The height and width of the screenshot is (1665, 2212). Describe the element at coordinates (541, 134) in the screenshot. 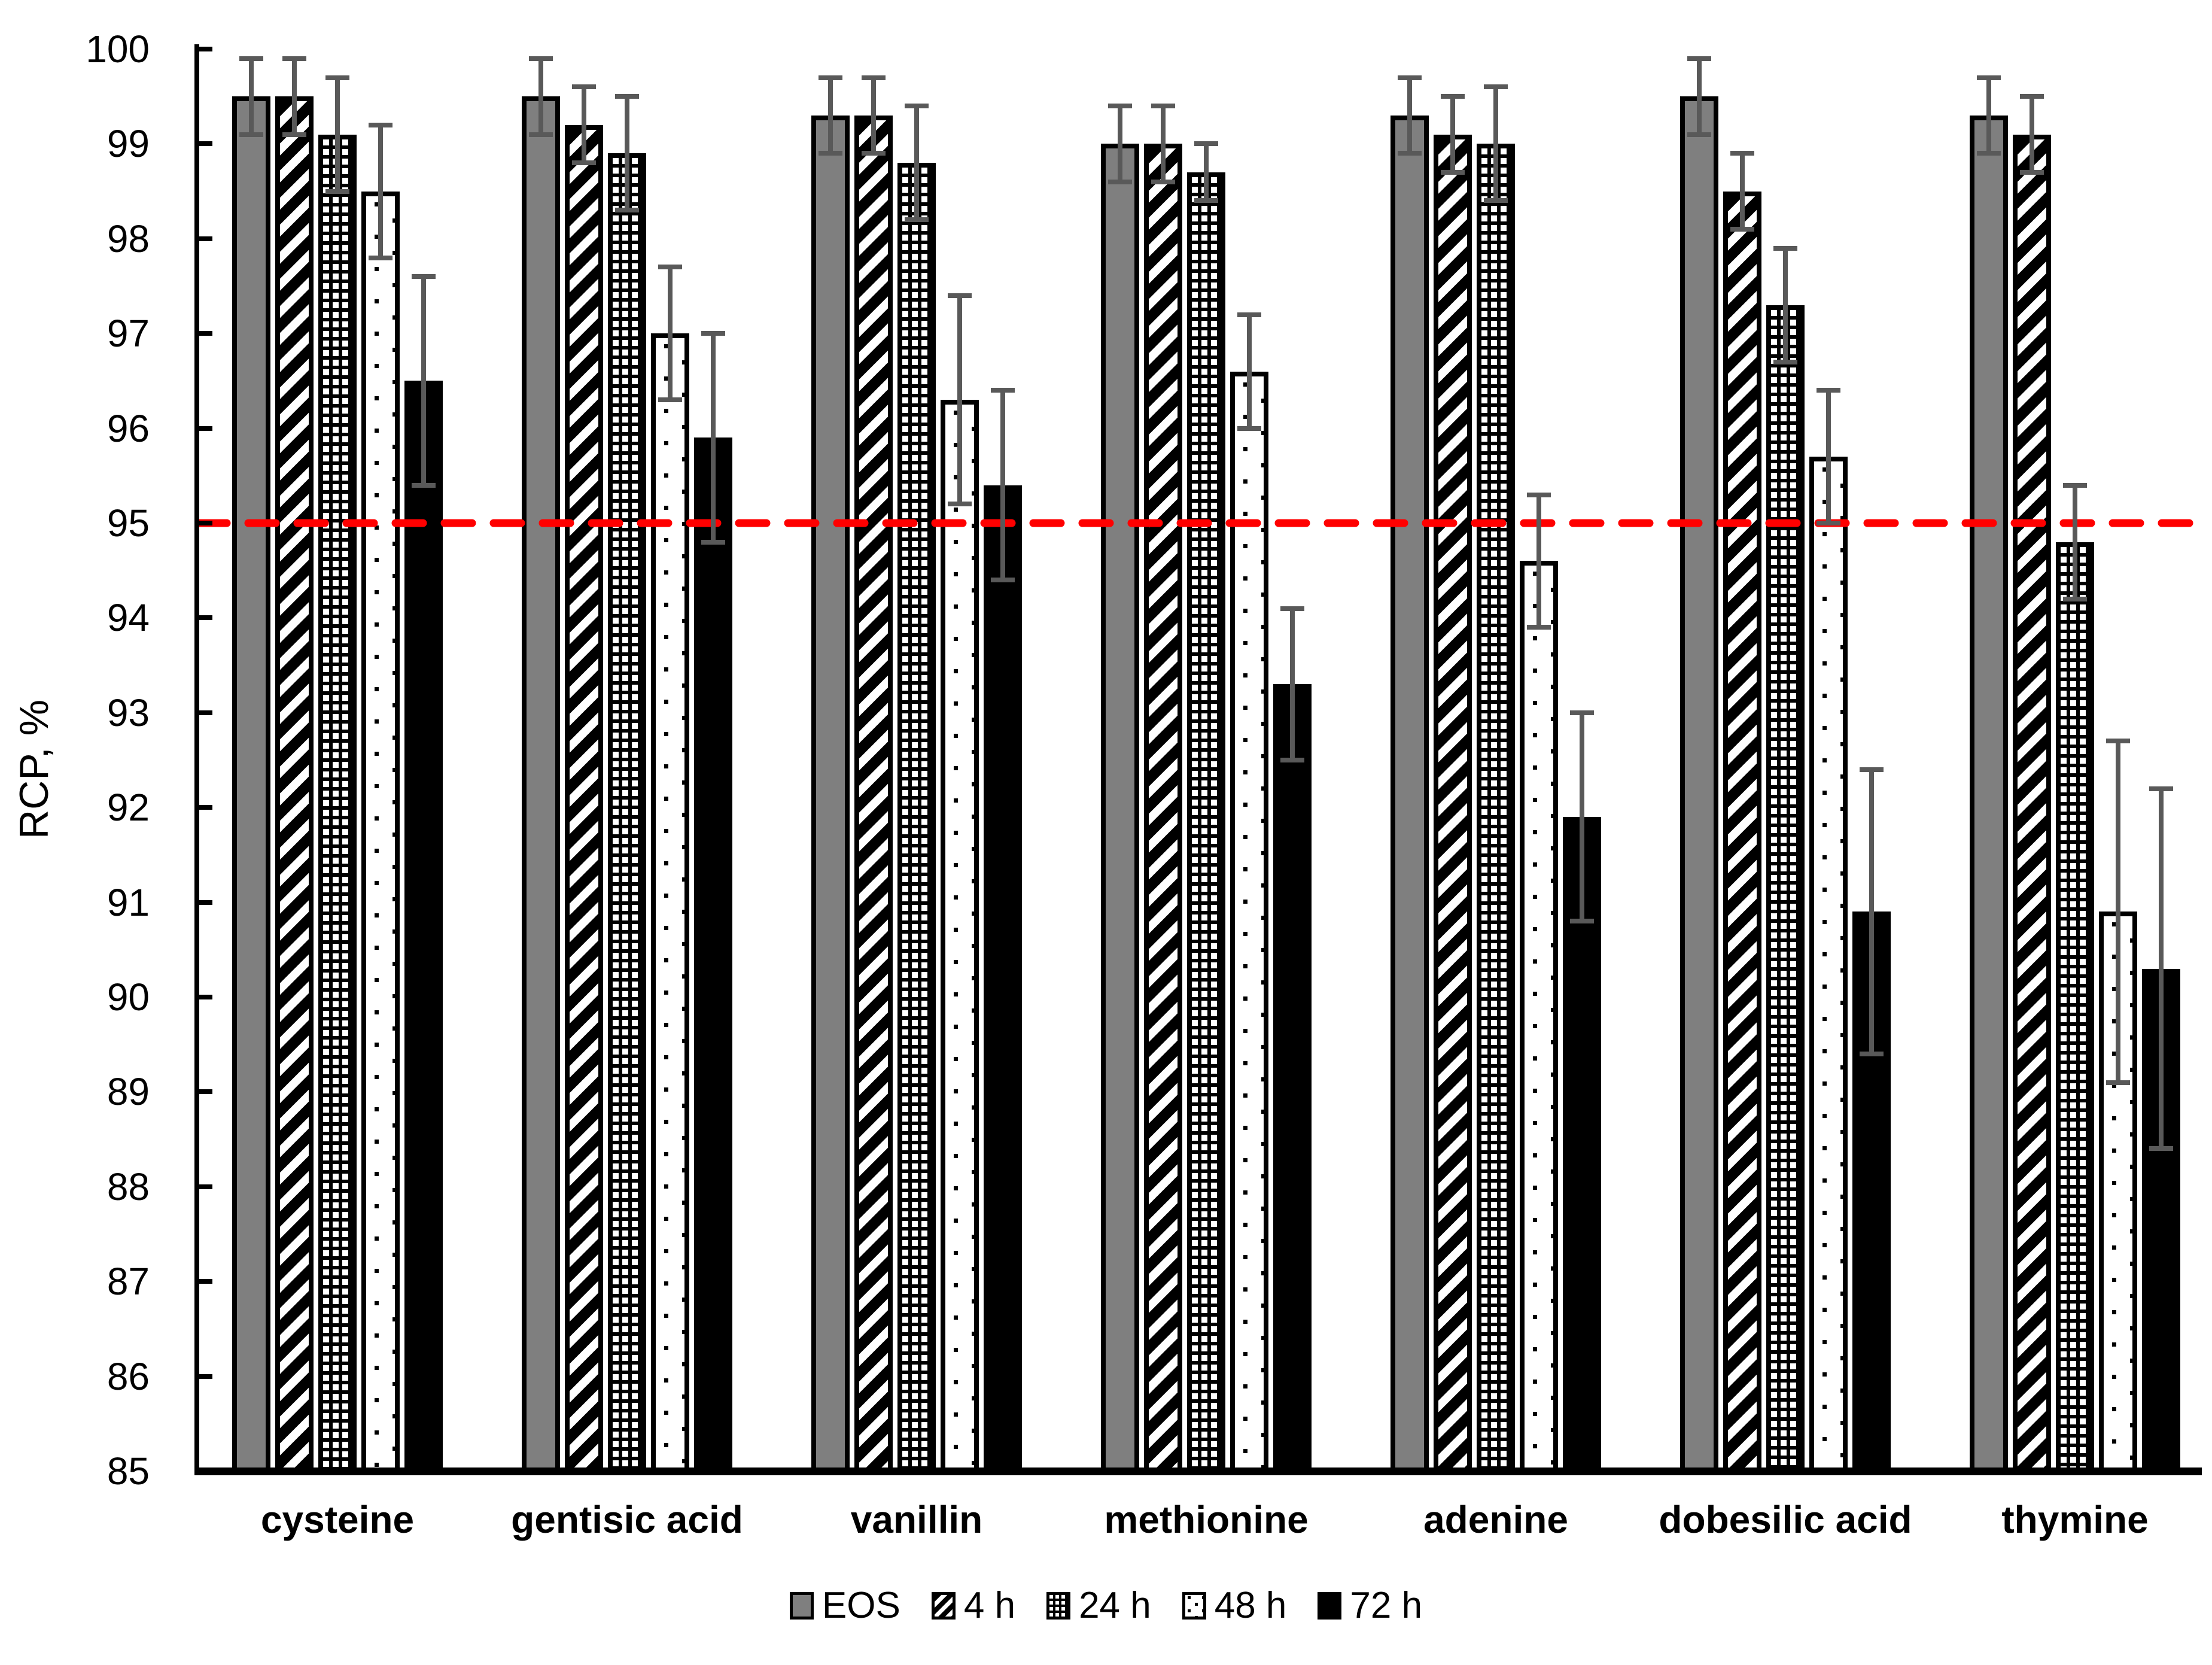

I see `error-bar-cap-bottom-eos-gentisic-acid` at that location.